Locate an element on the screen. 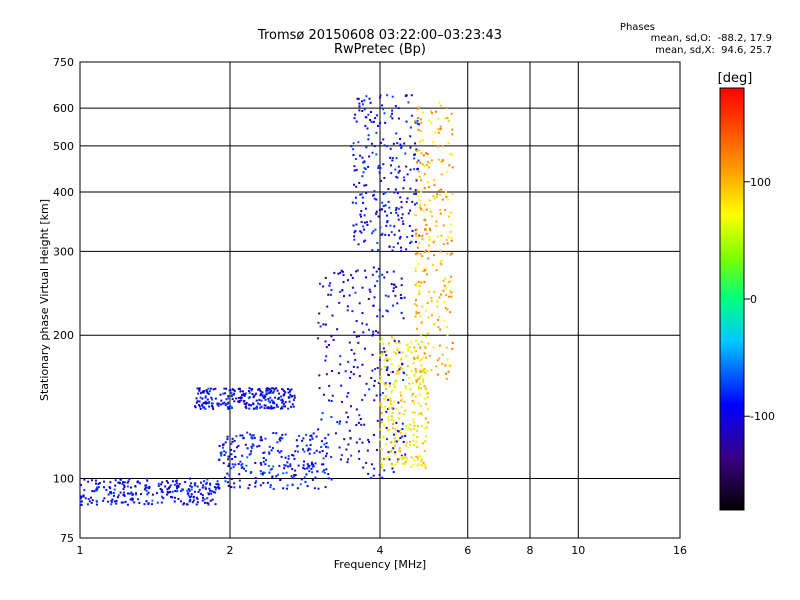 This screenshot has width=800, height=600. colorbar-tick-label: 0 is located at coordinates (753, 299).